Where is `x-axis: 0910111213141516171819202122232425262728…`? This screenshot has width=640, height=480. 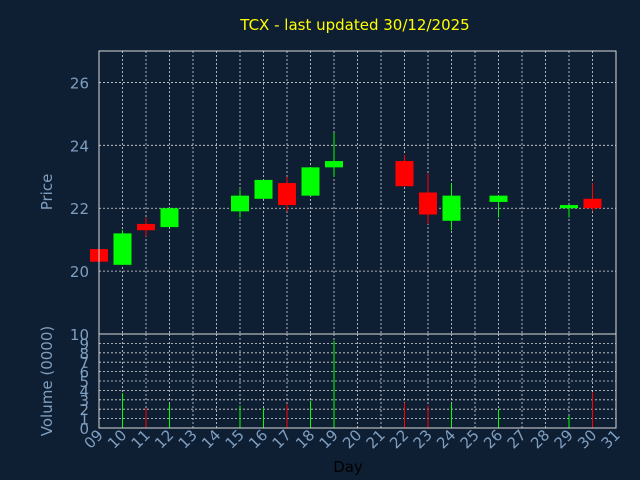
x-axis: 0910111213141516171819202122232425262728… is located at coordinates (352, 439).